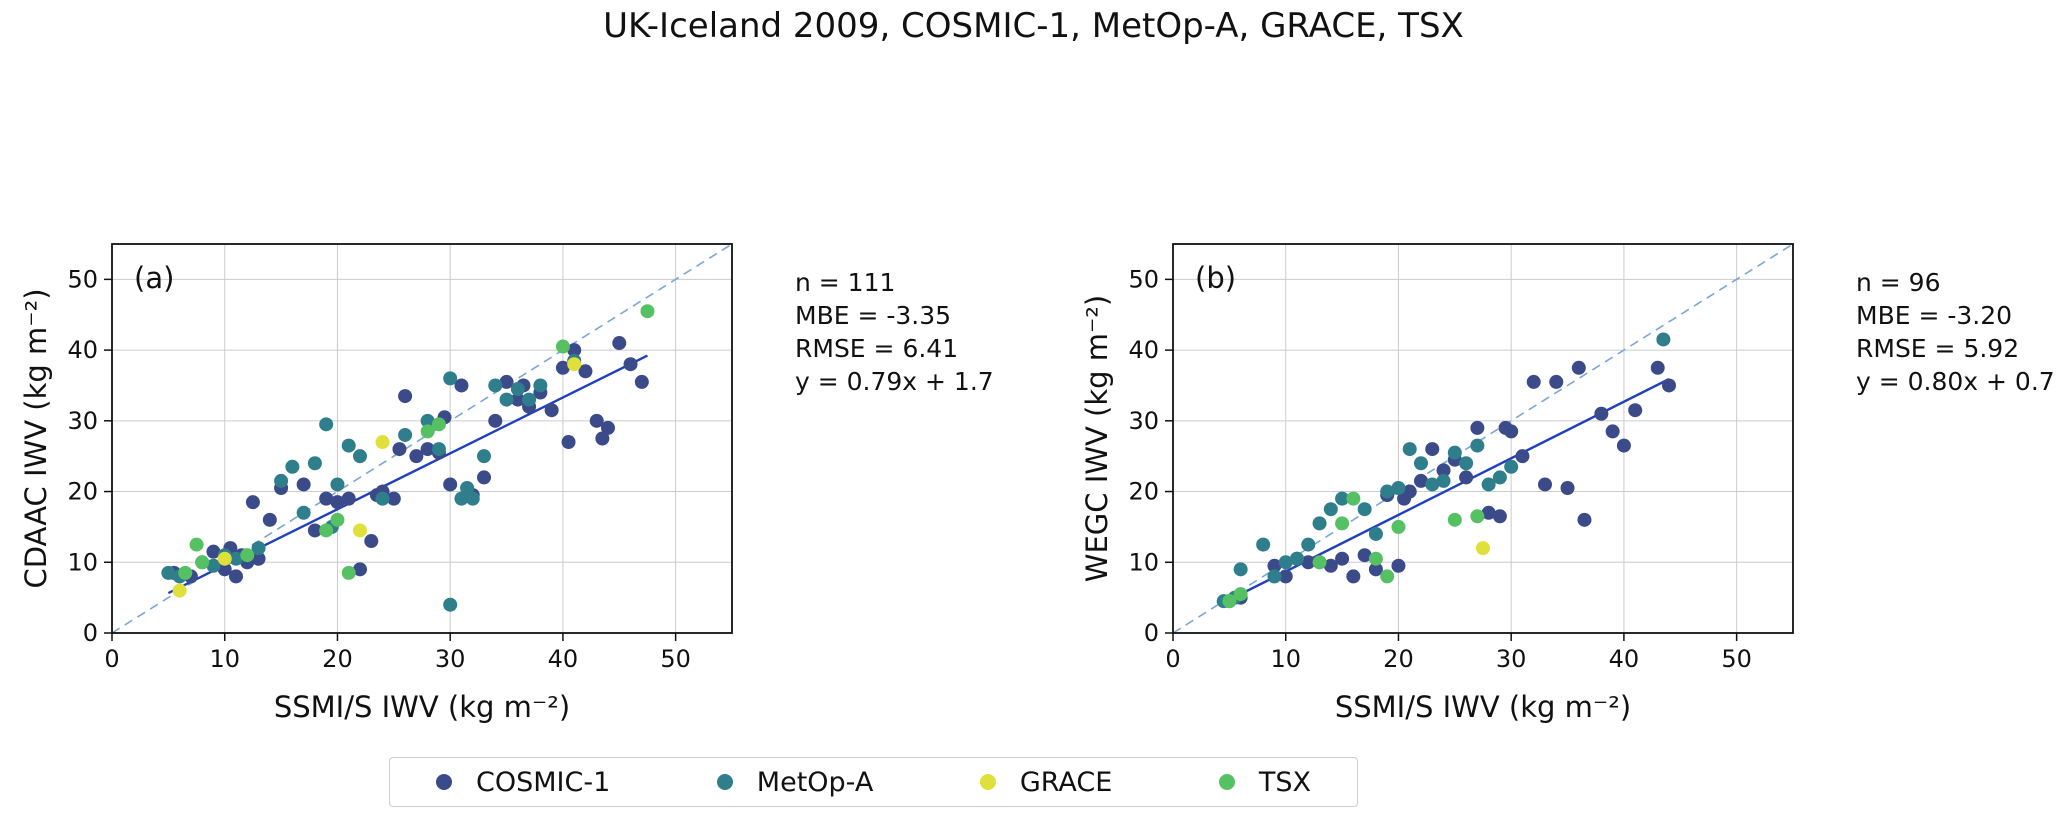  Describe the element at coordinates (1898, 282) in the screenshot. I see `stat-n: n = 96` at that location.